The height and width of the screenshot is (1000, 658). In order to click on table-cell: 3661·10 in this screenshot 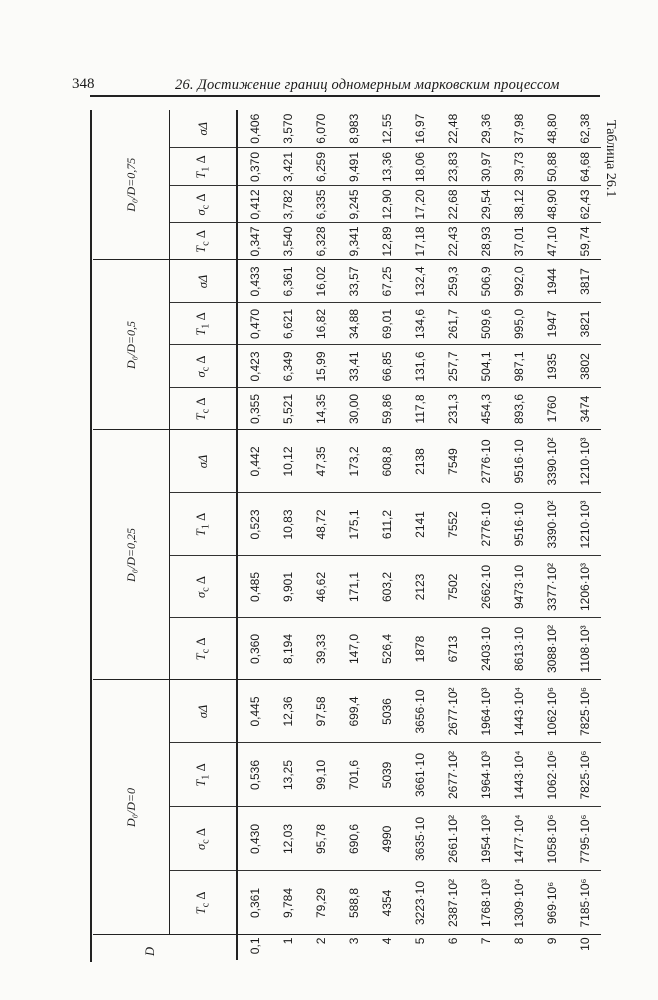, I will do `click(419, 775)`.